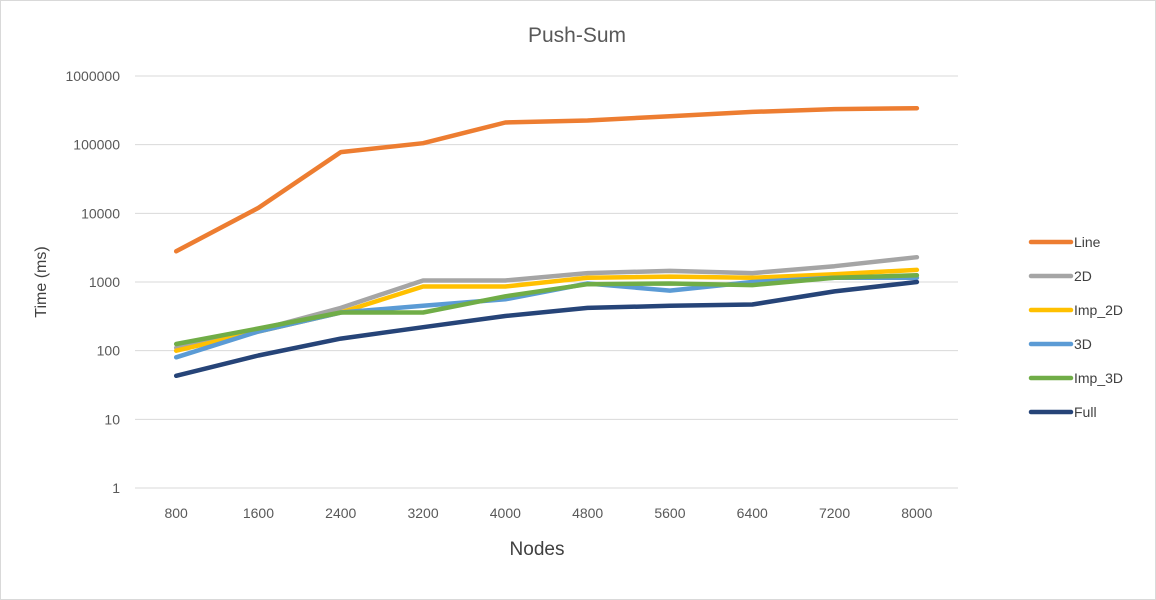  What do you see at coordinates (669, 513) in the screenshot?
I see `x-tick-label: 5600` at bounding box center [669, 513].